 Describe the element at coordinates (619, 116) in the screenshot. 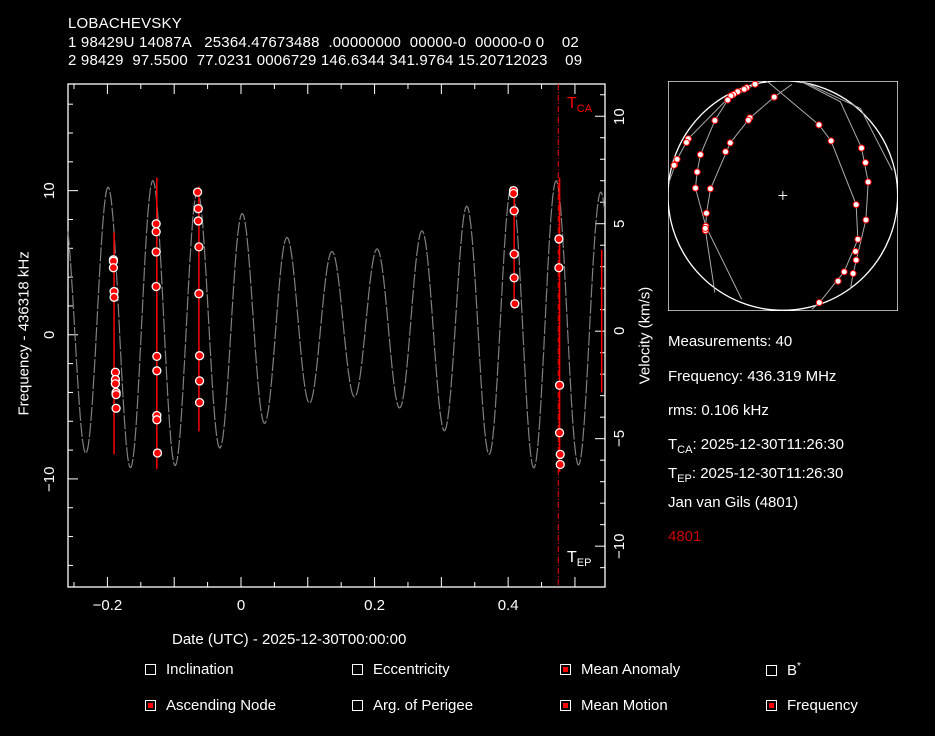

I see `y2-tick-label: 10` at that location.